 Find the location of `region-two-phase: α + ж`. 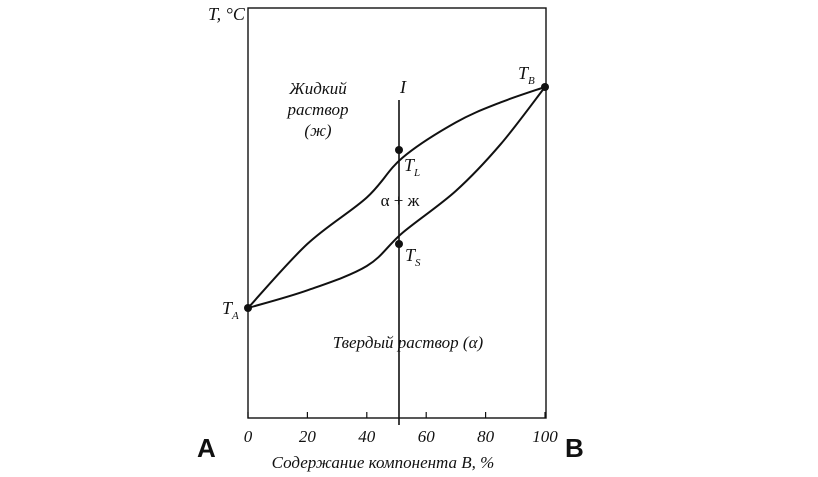

region-two-phase: α + ж is located at coordinates (400, 200).